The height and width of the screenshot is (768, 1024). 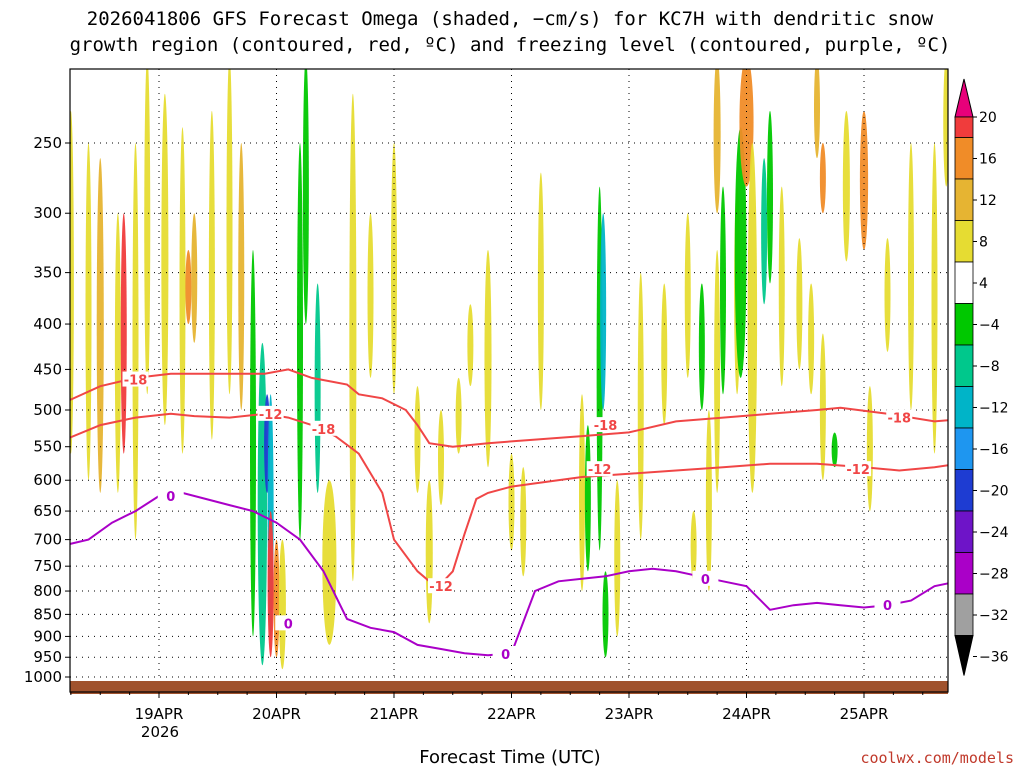 What do you see at coordinates (937, 758) in the screenshot?
I see `credit-link: coolwx.com/models` at bounding box center [937, 758].